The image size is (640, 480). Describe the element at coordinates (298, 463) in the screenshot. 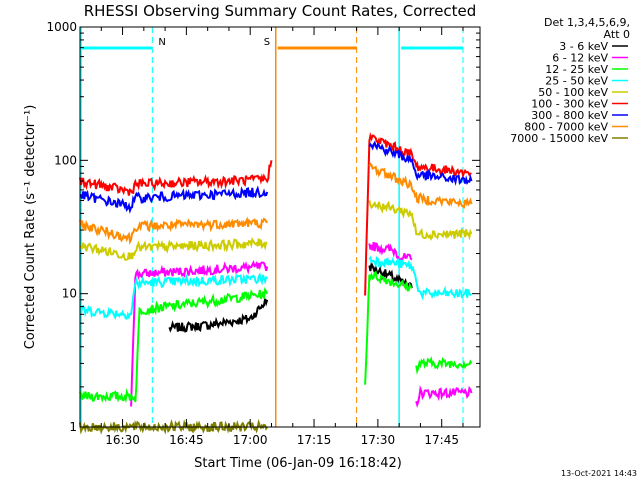

I see `x-axis-label: Start Time (06-Jan-09 16:18:42)` at that location.